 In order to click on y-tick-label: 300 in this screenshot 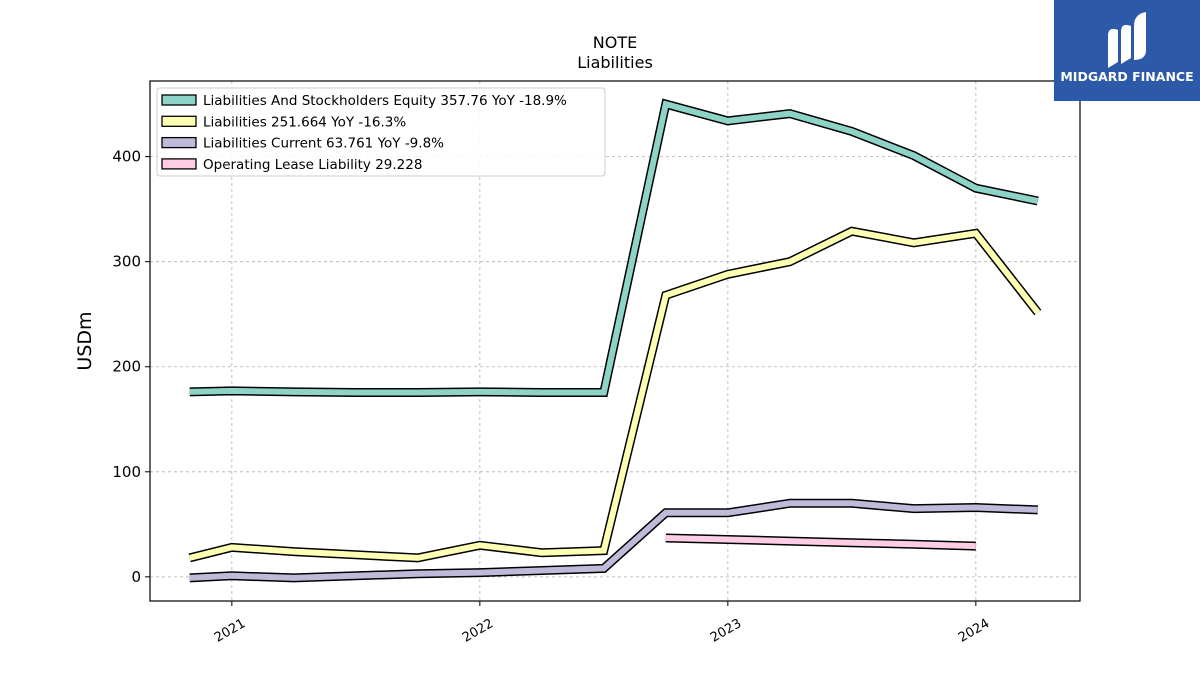, I will do `click(126, 262)`.